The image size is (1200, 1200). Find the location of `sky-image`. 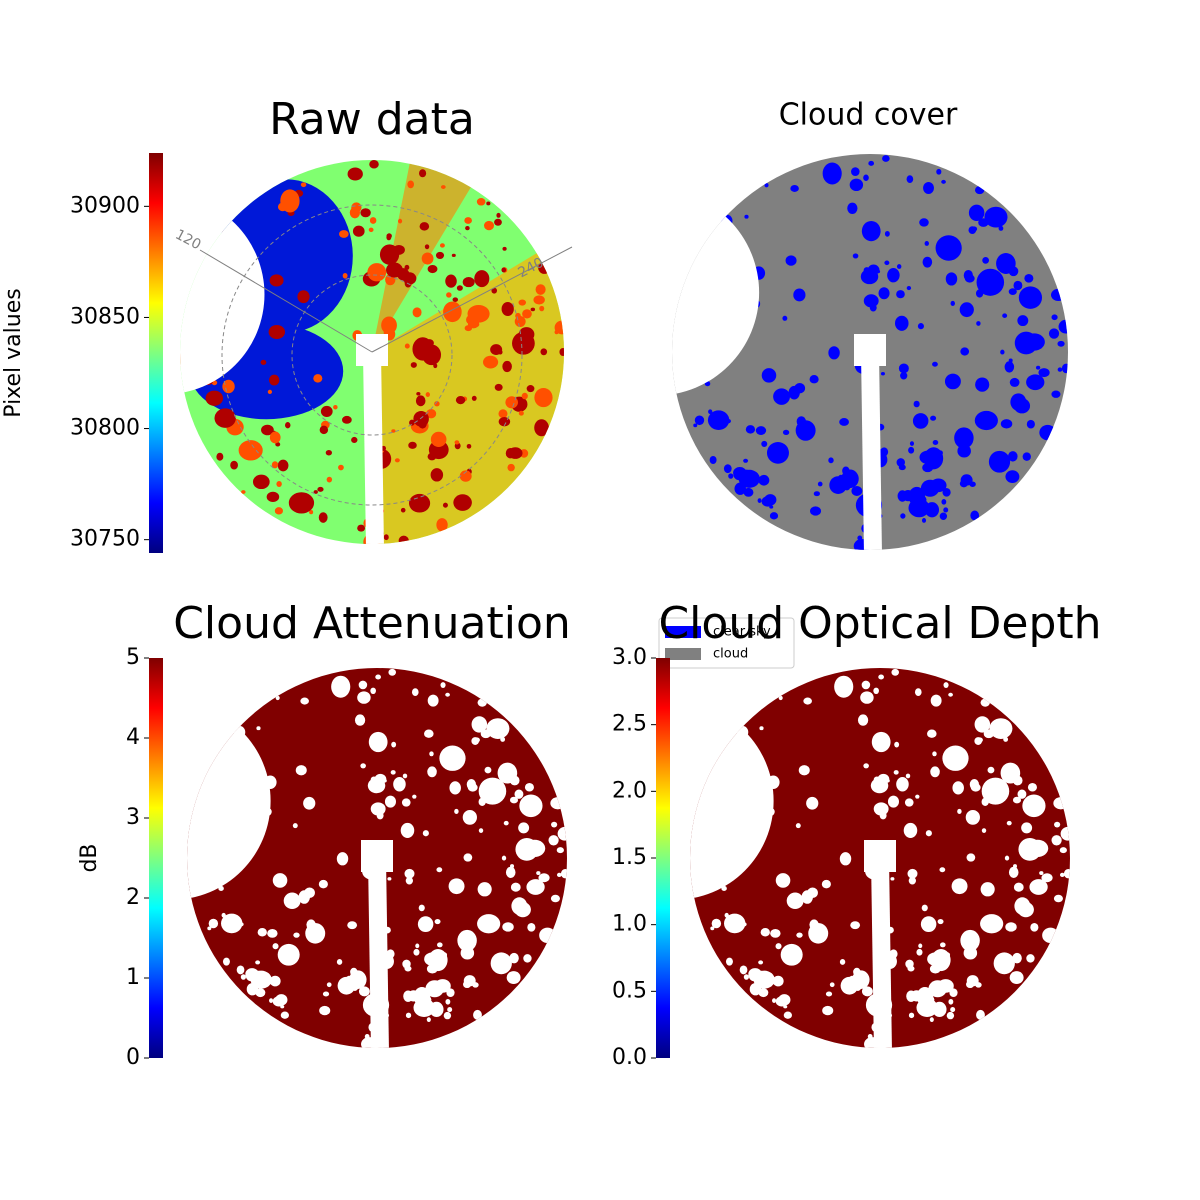

sky-image is located at coordinates (372, 352).